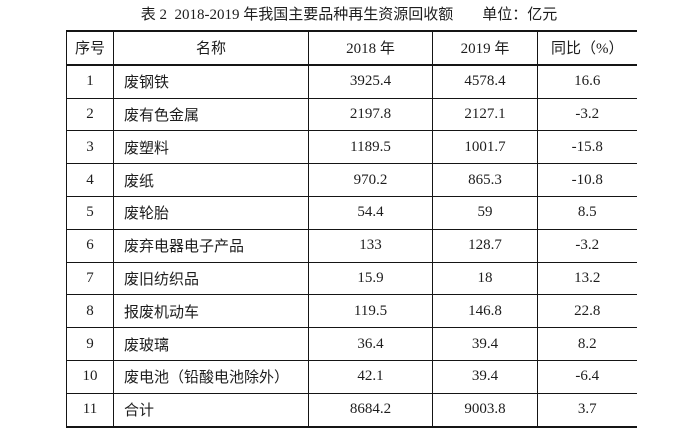 The image size is (698, 428). I want to click on table-row: 1 废钢铁 3925.4 4578.4 16.6, so click(351, 81).